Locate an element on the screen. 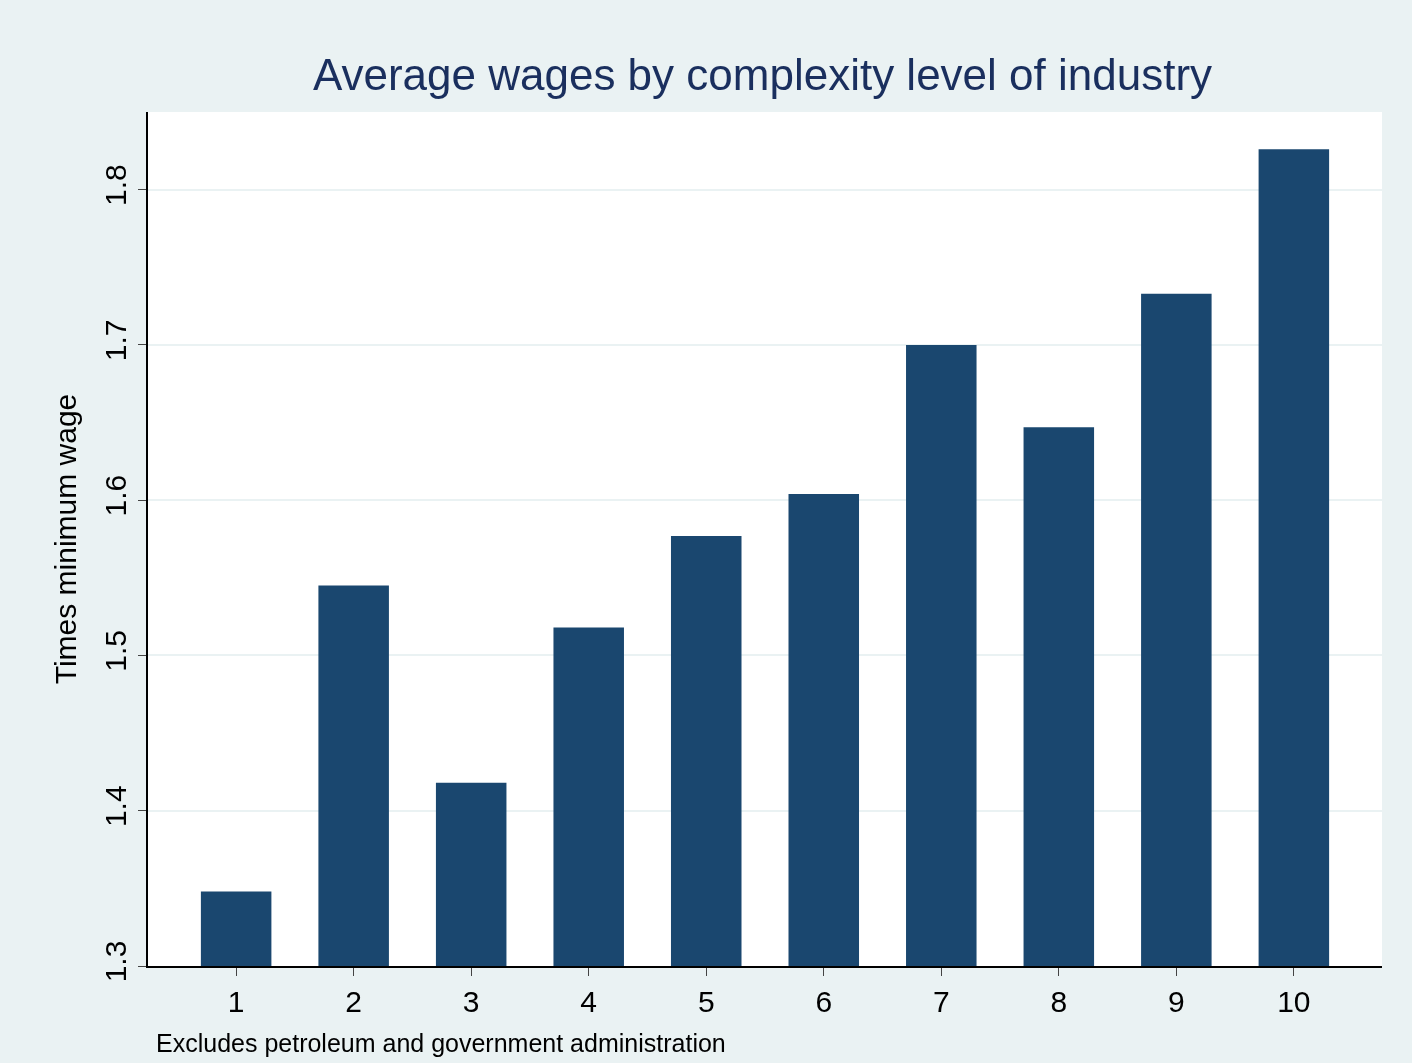 The image size is (1412, 1063). y-tick-label: 1.8 is located at coordinates (116, 185).